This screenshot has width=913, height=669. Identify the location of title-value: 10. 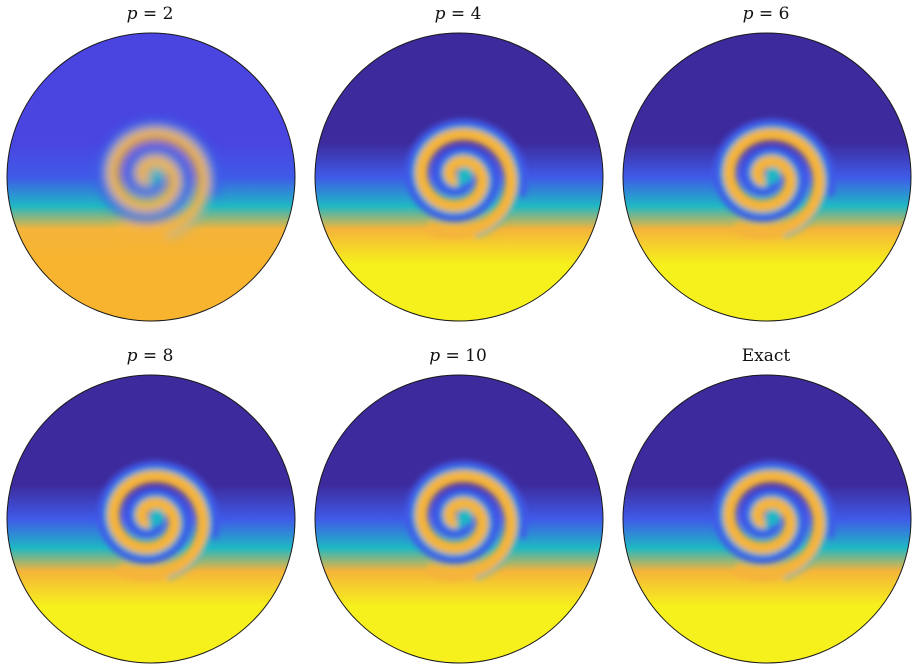
(476, 356).